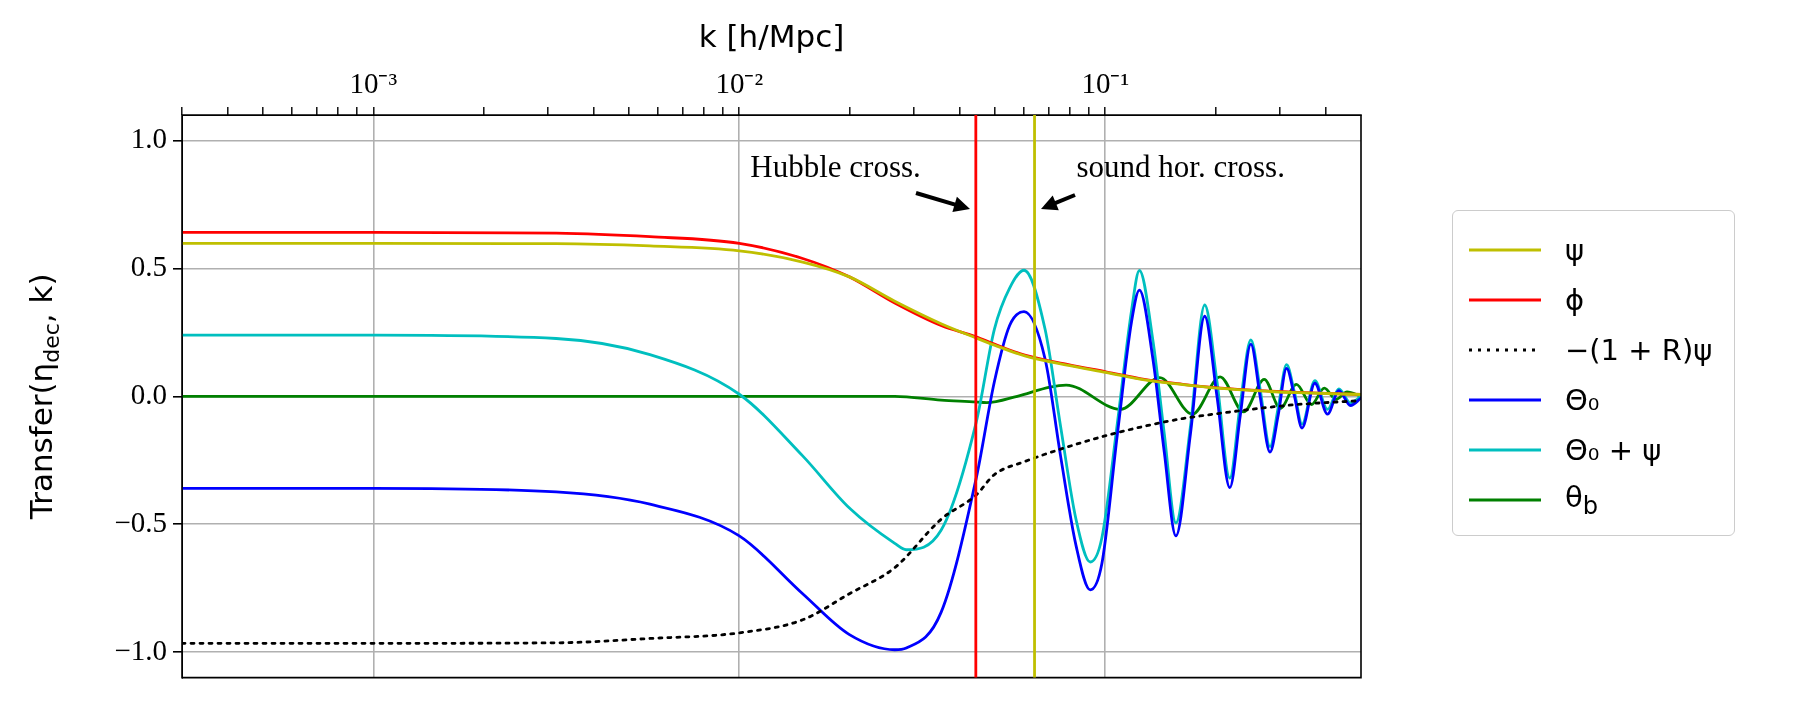 This screenshot has height=701, width=1815. I want to click on x-tick-label: 10⁻³, so click(373, 83).